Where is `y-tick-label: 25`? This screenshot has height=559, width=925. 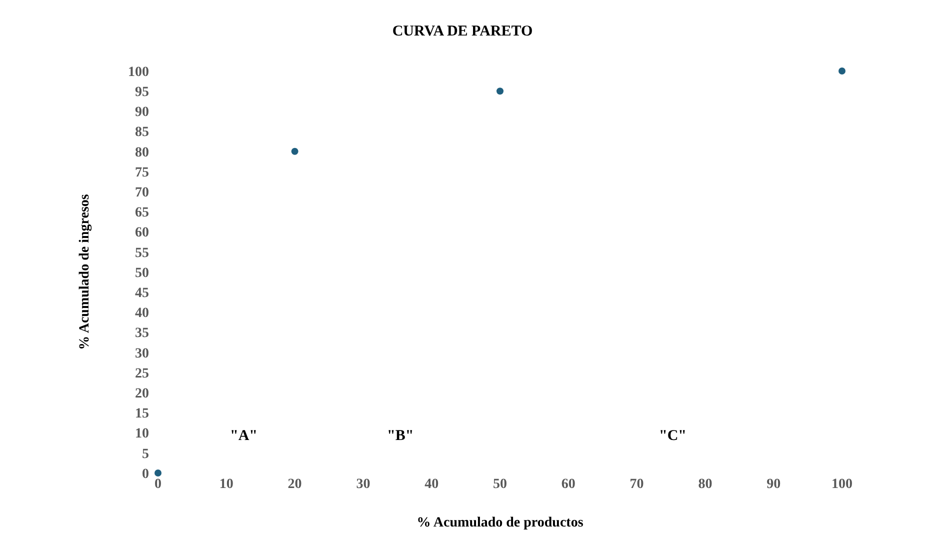 y-tick-label: 25 is located at coordinates (142, 374).